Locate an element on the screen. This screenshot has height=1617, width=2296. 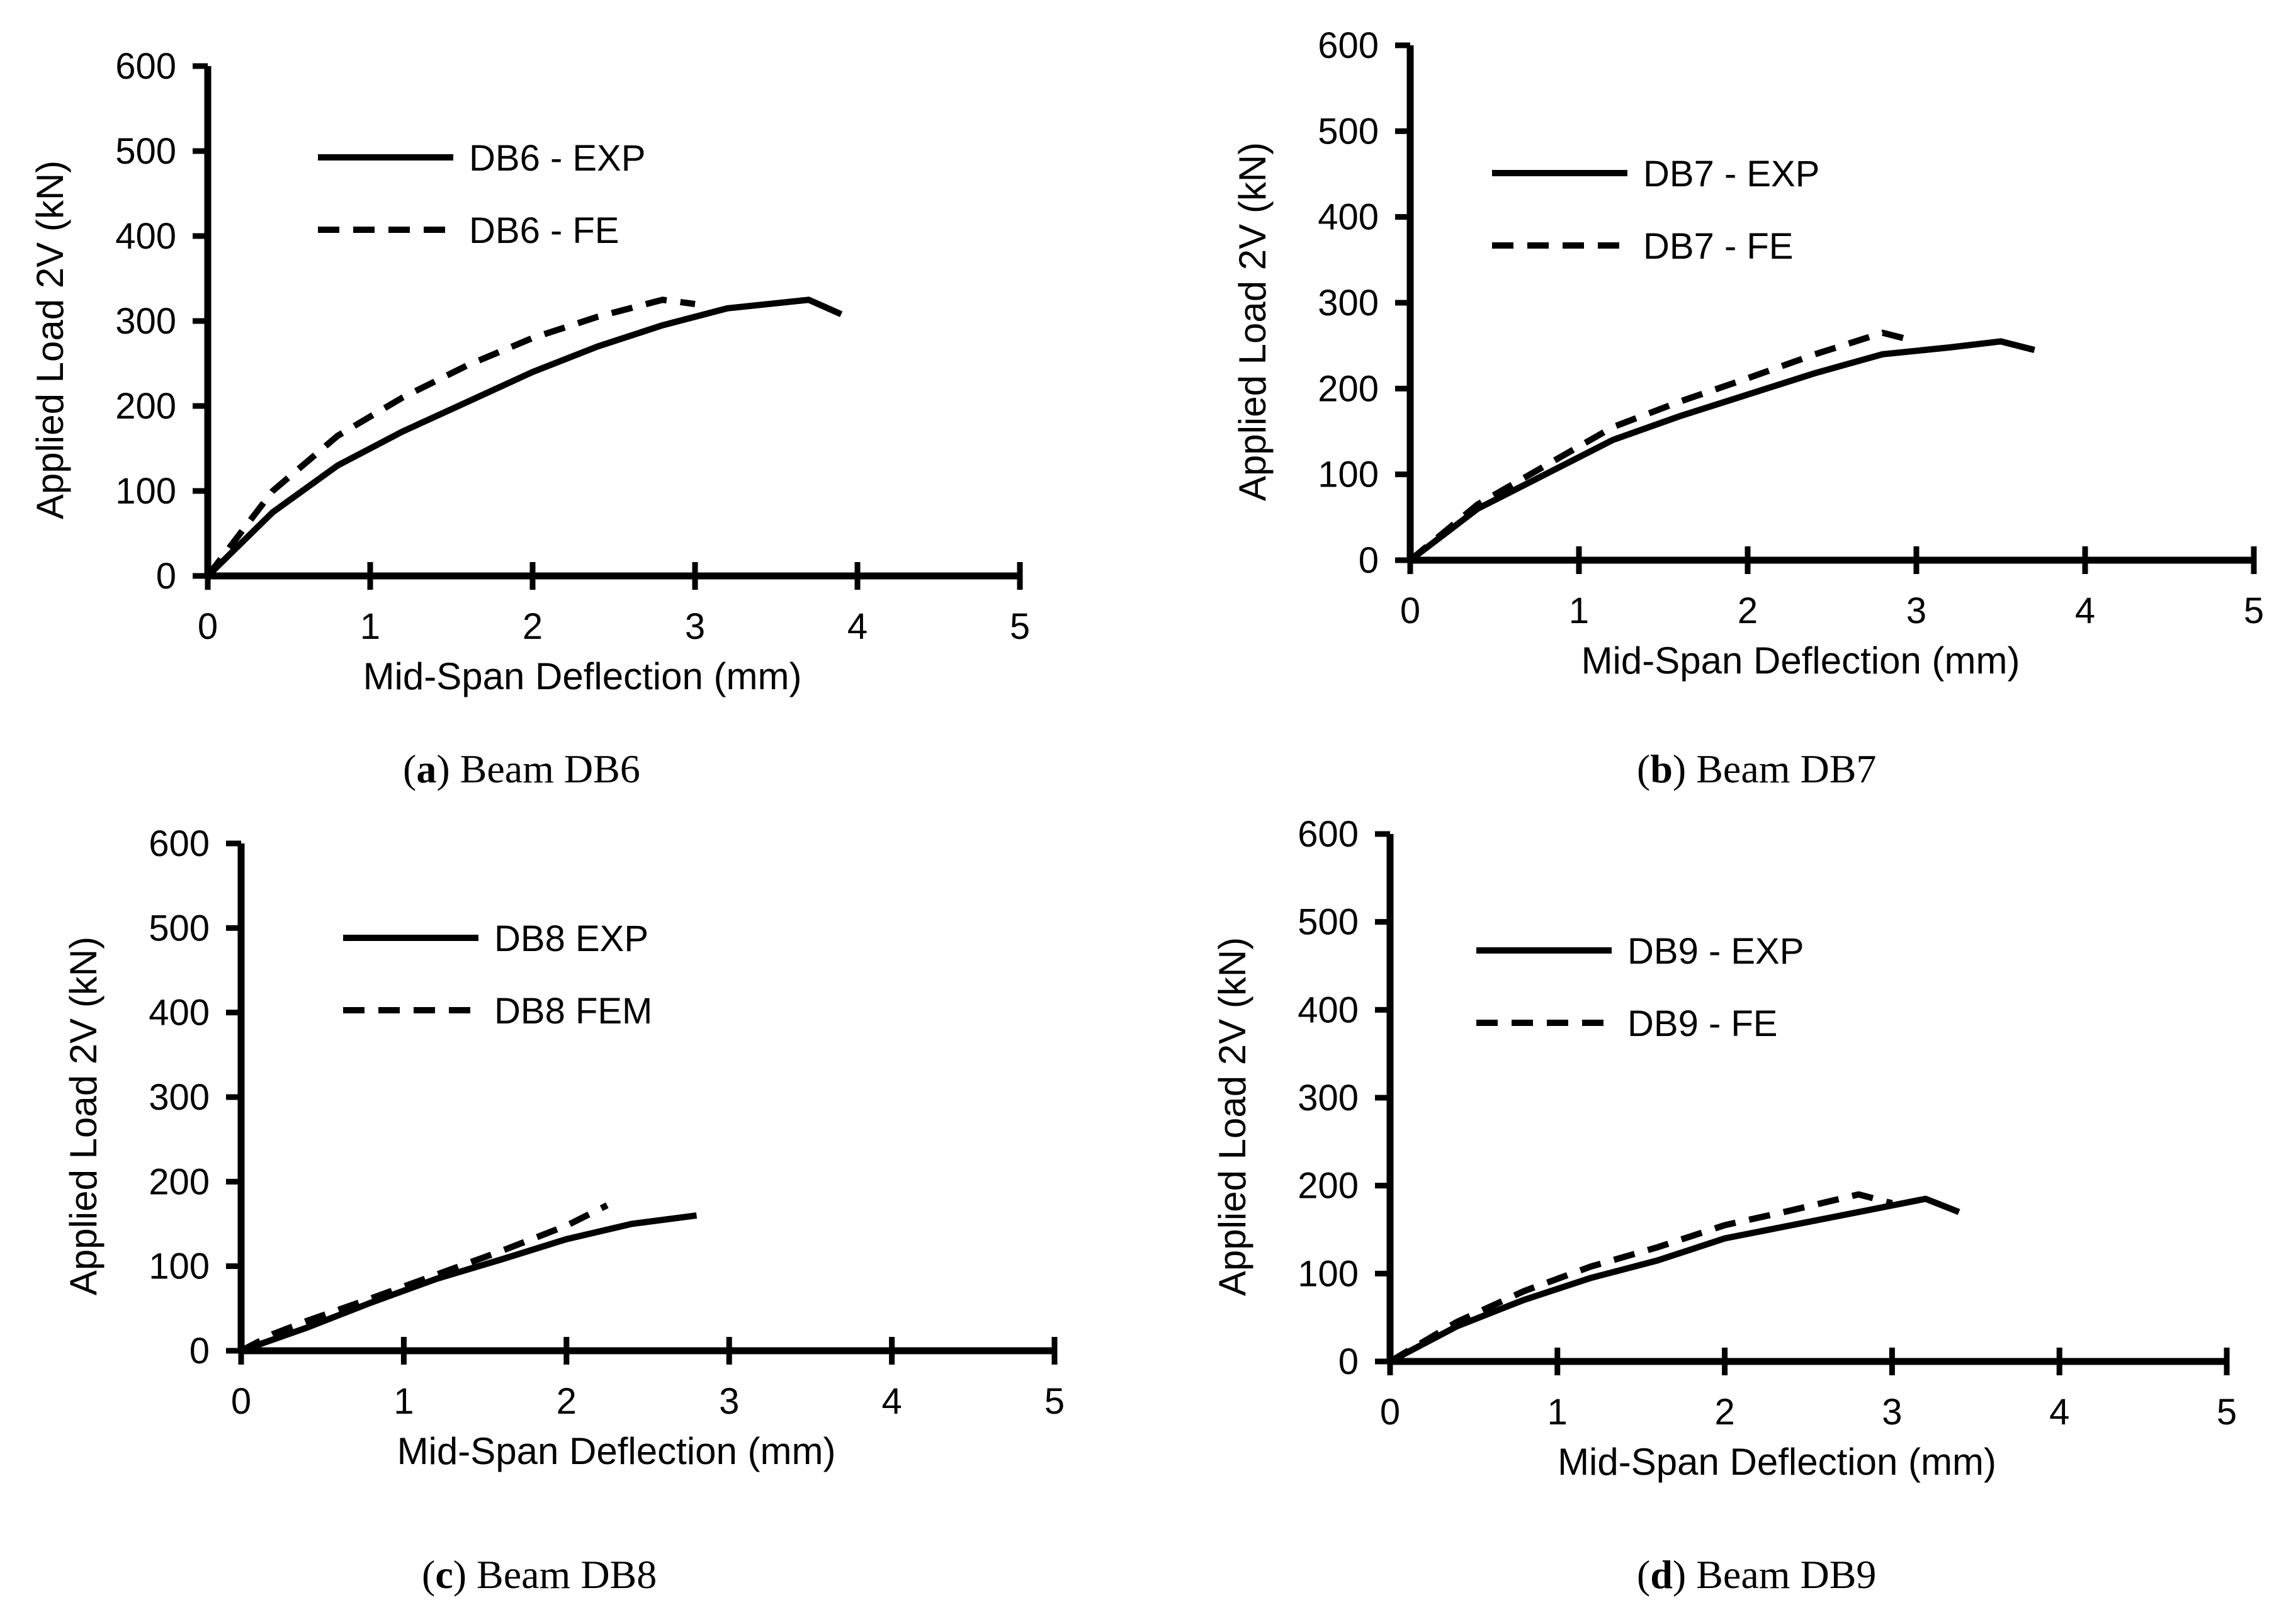
legend-label: DB6 - EXP is located at coordinates (557, 158).